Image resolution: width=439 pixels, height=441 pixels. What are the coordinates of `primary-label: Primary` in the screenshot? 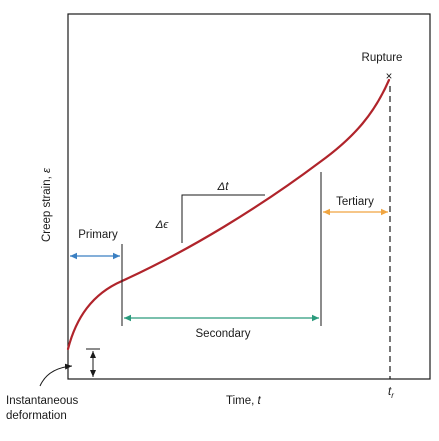 It's located at (98, 235).